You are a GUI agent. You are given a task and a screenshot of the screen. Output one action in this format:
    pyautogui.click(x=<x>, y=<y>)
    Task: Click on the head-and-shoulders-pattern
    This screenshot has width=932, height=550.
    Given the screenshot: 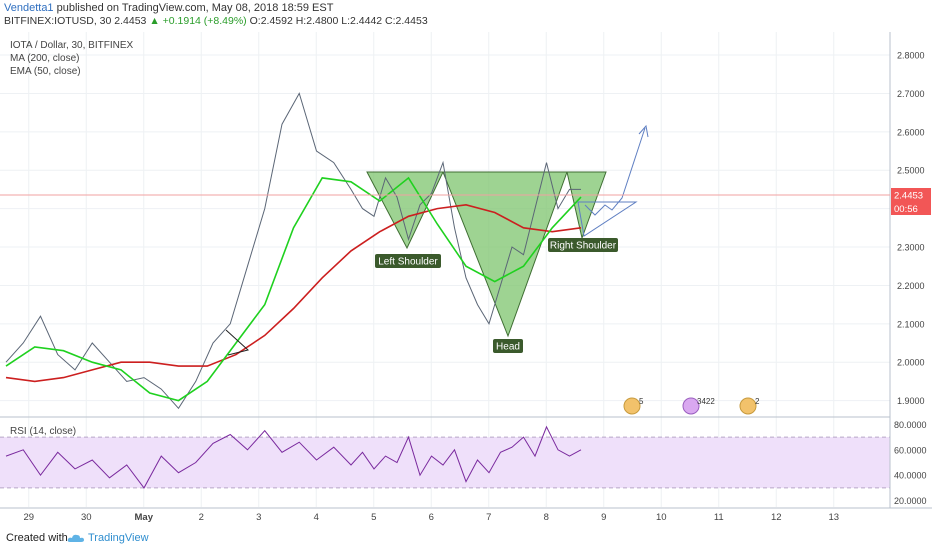 What is the action you would take?
    pyautogui.click(x=486, y=254)
    